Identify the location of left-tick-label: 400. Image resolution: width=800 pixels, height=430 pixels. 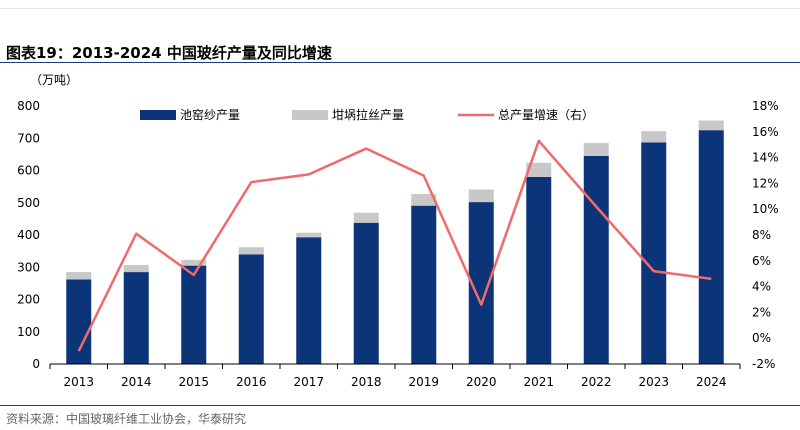
(28, 235).